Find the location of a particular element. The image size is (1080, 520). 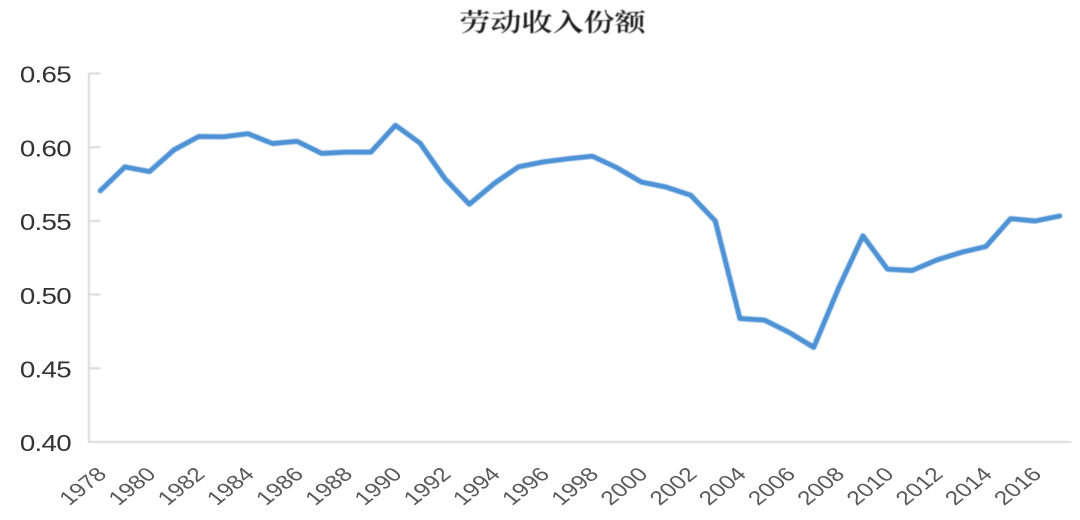

svg-text: 0.40 is located at coordinates (45, 444).